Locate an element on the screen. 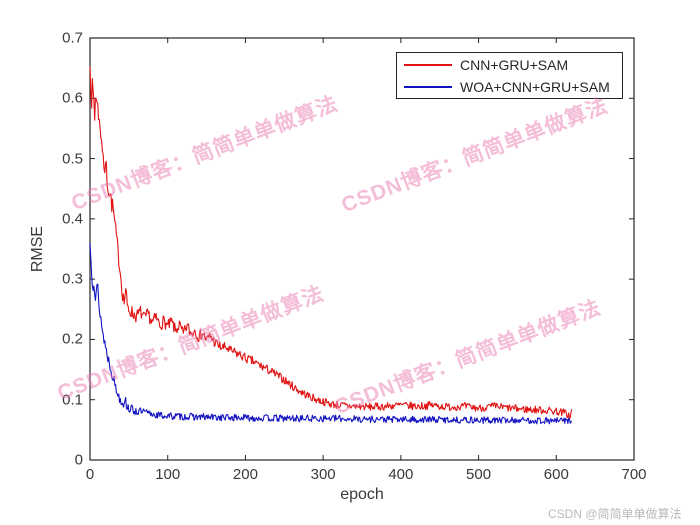 This screenshot has width=700, height=525. x-tick-label: 300 is located at coordinates (323, 474).